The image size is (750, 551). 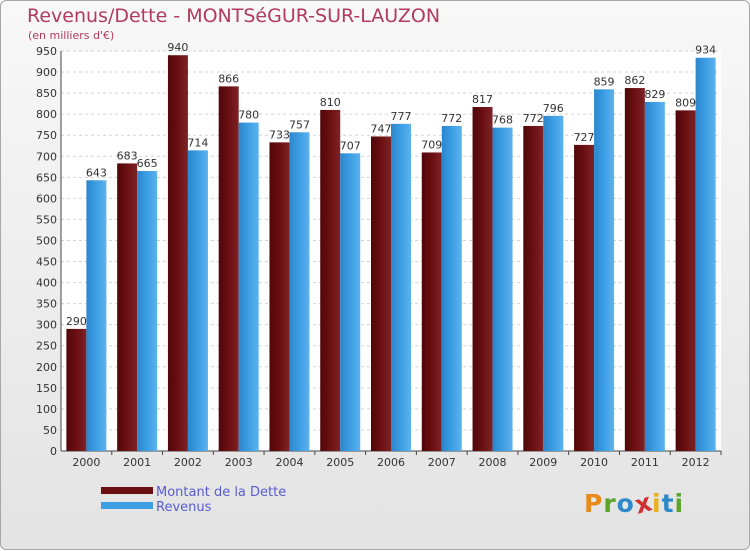 What do you see at coordinates (46, 304) in the screenshot?
I see `y-tick-label: 350` at bounding box center [46, 304].